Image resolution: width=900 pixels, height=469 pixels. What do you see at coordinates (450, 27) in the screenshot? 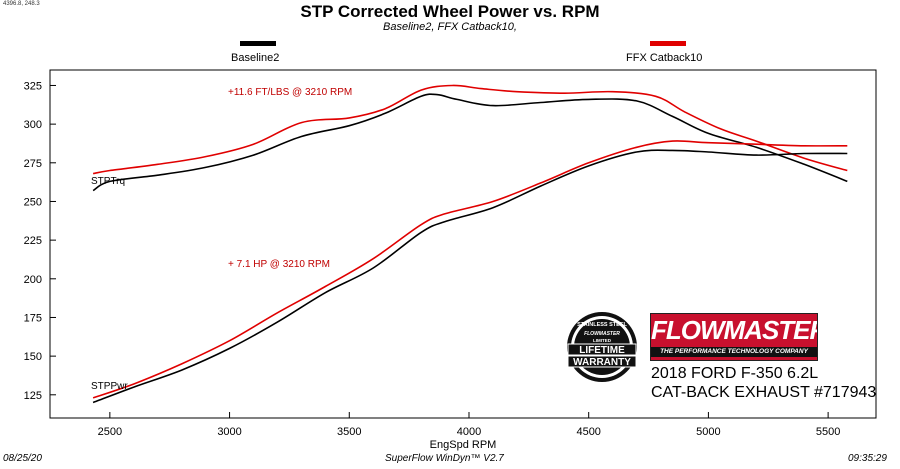
I see `chart-subtitle: Baseline2, FFX Catback10,` at bounding box center [450, 27].